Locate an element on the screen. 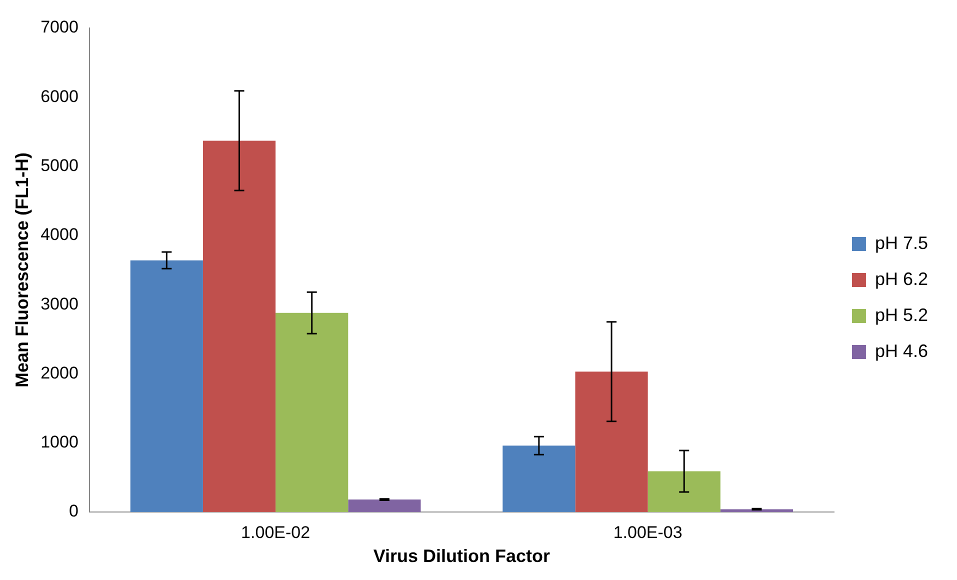 The image size is (957, 580). y-tick-label: 5000 is located at coordinates (59, 165).